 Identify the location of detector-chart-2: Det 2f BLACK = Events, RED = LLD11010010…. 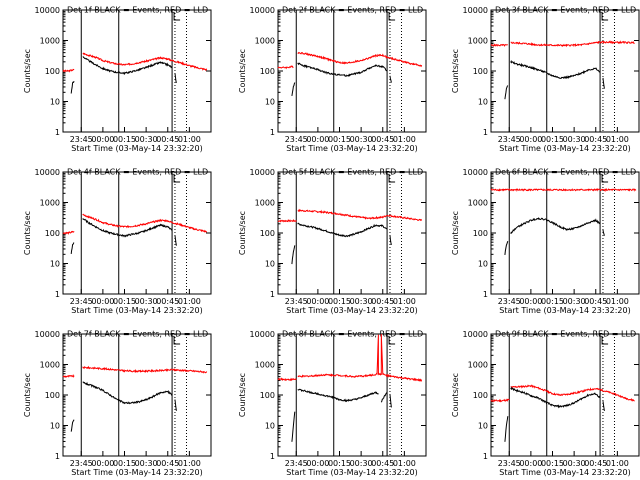
(332, 79).